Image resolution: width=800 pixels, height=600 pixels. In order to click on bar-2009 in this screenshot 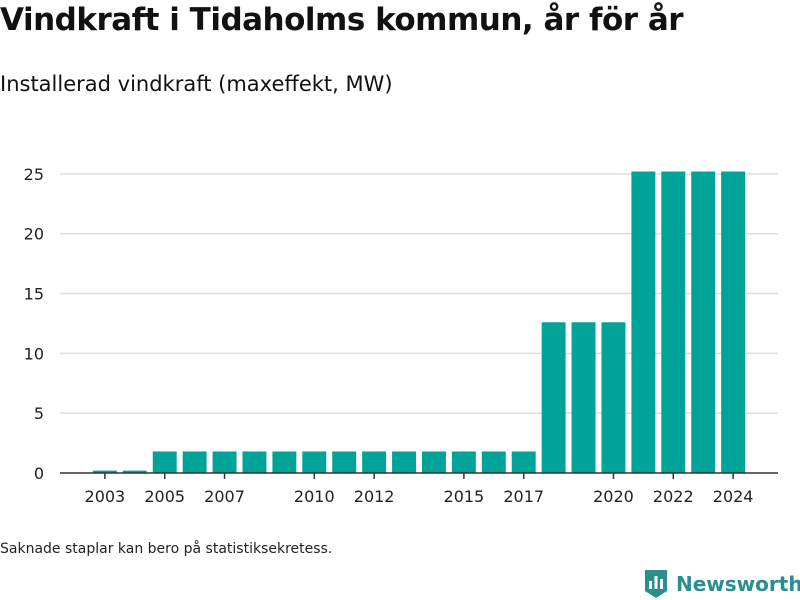, I will do `click(284, 462)`.